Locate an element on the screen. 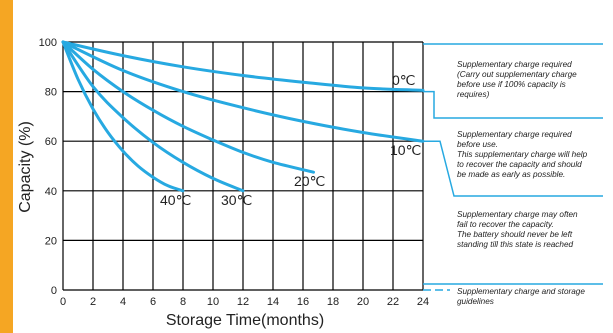 This screenshot has height=333, width=613. accent-bar is located at coordinates (6, 166).